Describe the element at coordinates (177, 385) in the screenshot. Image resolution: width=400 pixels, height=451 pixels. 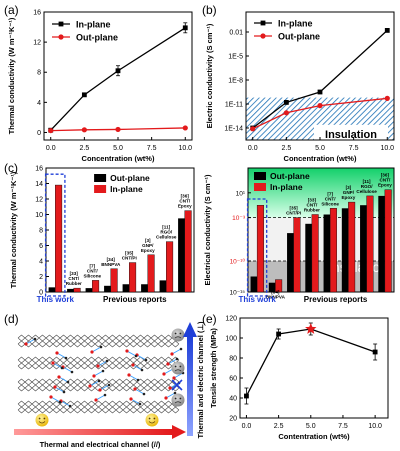
I see `cross-icon` at that location.